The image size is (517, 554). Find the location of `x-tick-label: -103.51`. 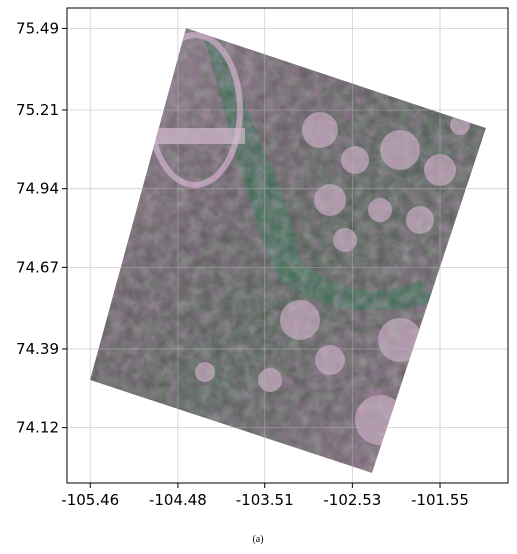

x-tick-label: -103.51 is located at coordinates (265, 500).